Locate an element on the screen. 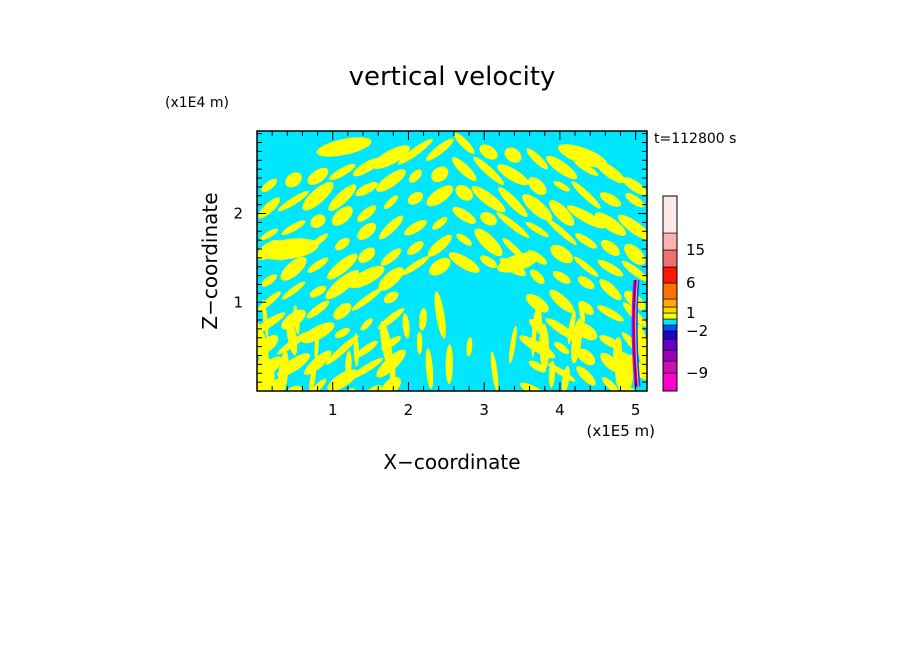  x-tick-label: 4 is located at coordinates (560, 410).